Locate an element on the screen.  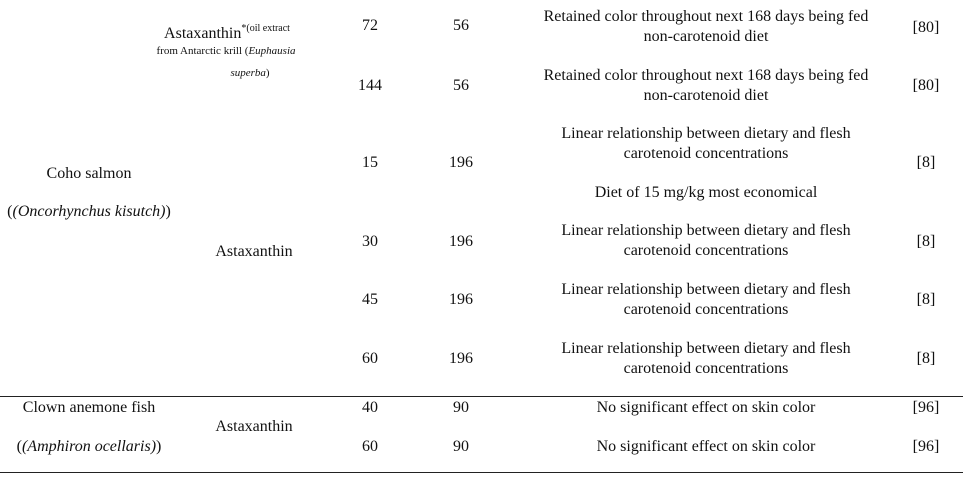
pigment-note: superba) is located at coordinates (250, 73).